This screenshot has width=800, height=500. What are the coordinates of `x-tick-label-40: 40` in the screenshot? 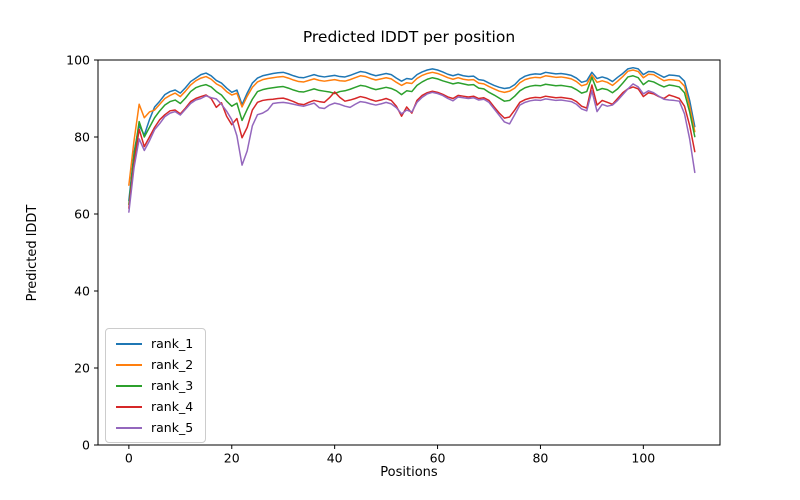 It's located at (335, 458).